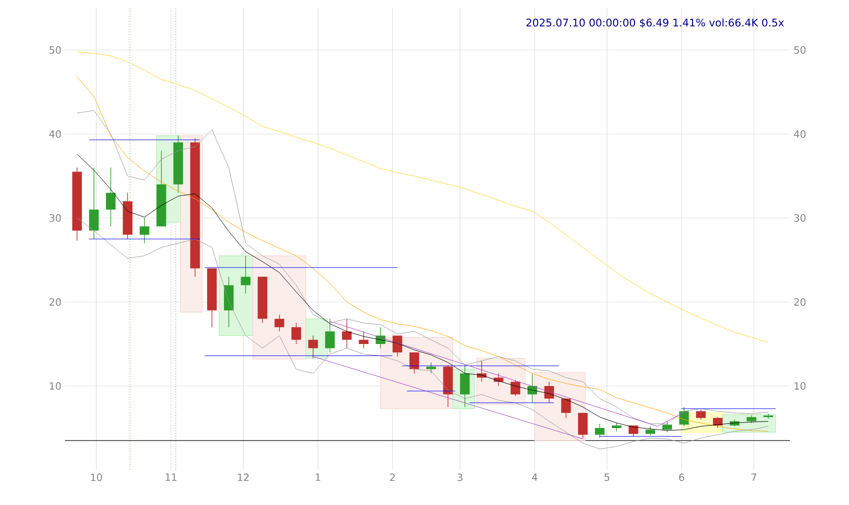 The width and height of the screenshot is (849, 505). What do you see at coordinates (535, 477) in the screenshot?
I see `x-tick-label: 4` at bounding box center [535, 477].